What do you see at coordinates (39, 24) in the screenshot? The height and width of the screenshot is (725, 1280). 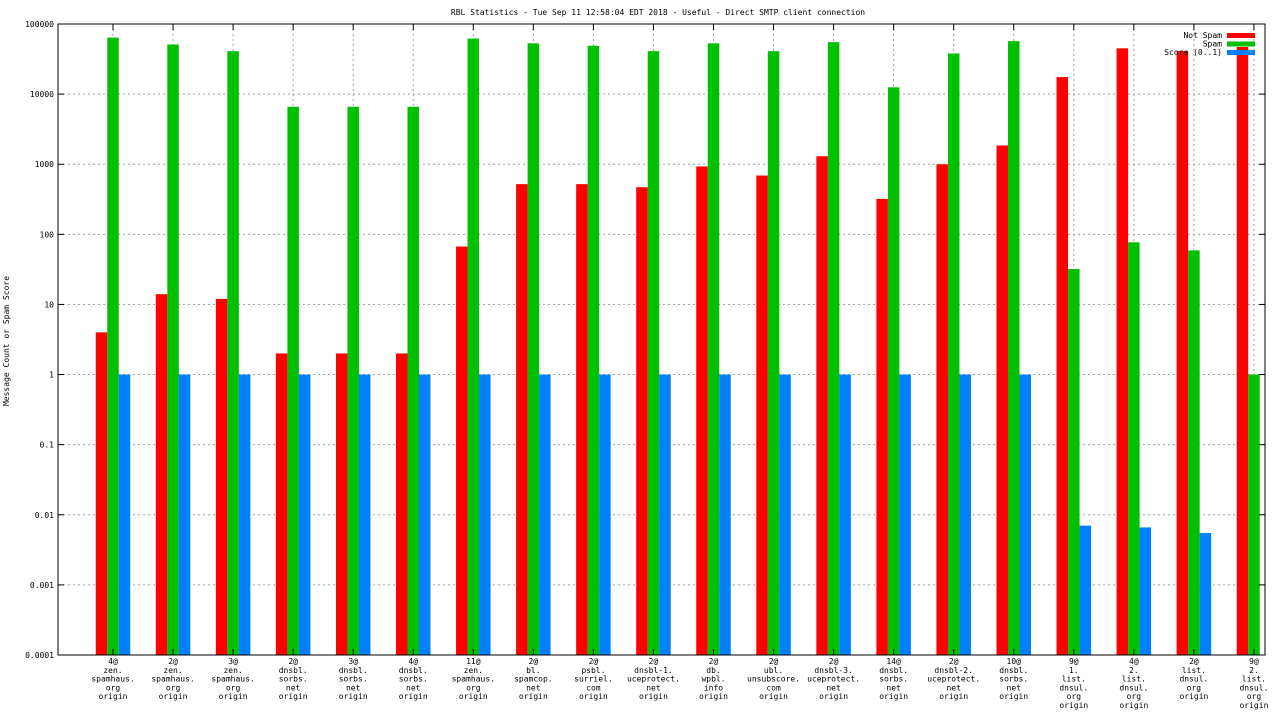 I see `y-tick-label: 100000` at bounding box center [39, 24].